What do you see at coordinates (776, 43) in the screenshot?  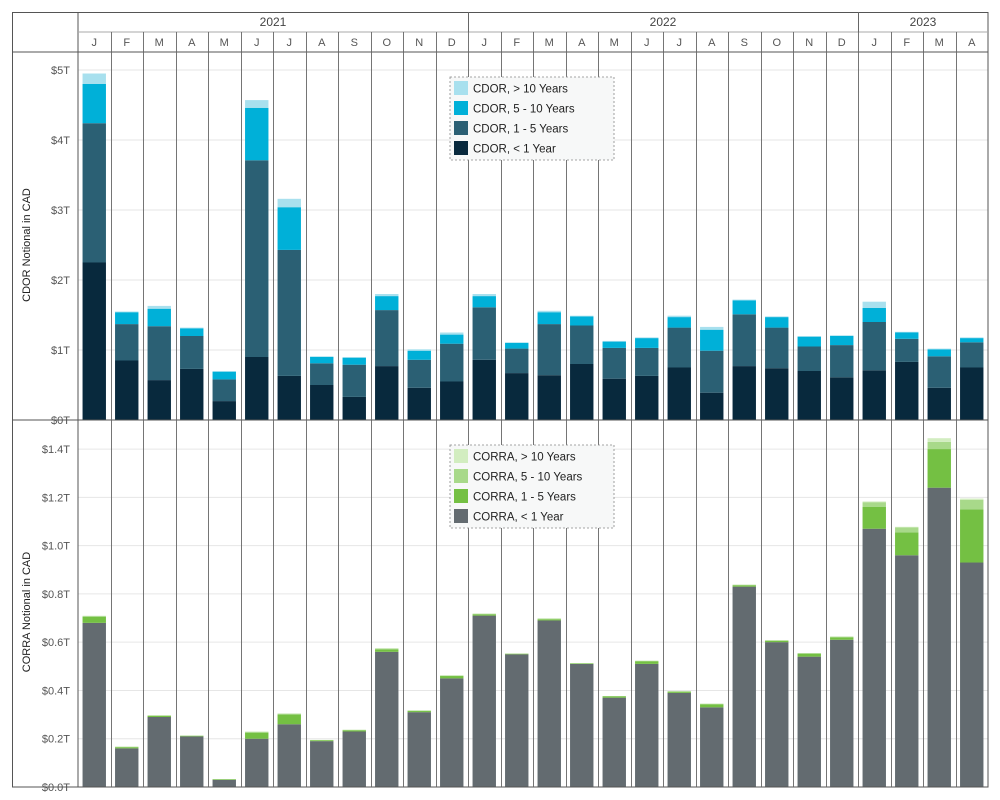 I see `month-header: O` at bounding box center [776, 43].